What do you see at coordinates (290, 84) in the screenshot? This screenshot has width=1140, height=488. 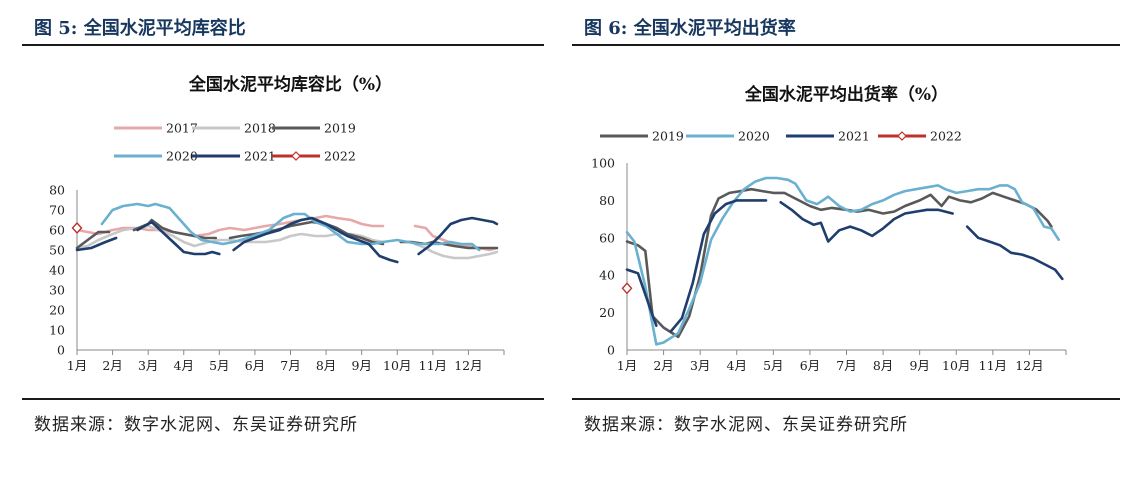 I see `chart-title: 全国水泥平均库容比（%）` at bounding box center [290, 84].